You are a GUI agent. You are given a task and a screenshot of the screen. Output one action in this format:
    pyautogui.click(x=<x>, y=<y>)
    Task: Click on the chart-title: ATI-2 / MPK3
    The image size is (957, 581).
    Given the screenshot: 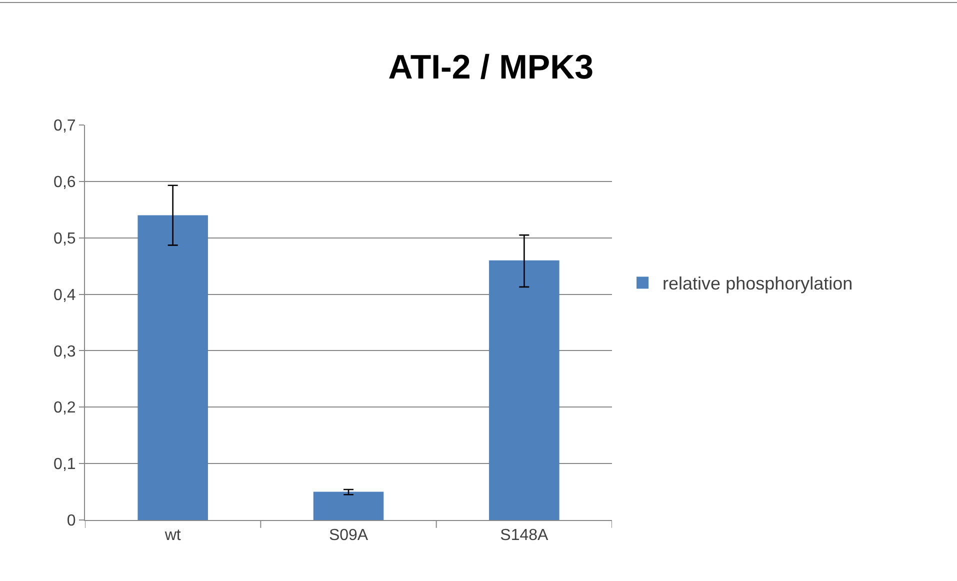 What is the action you would take?
    pyautogui.click(x=491, y=67)
    